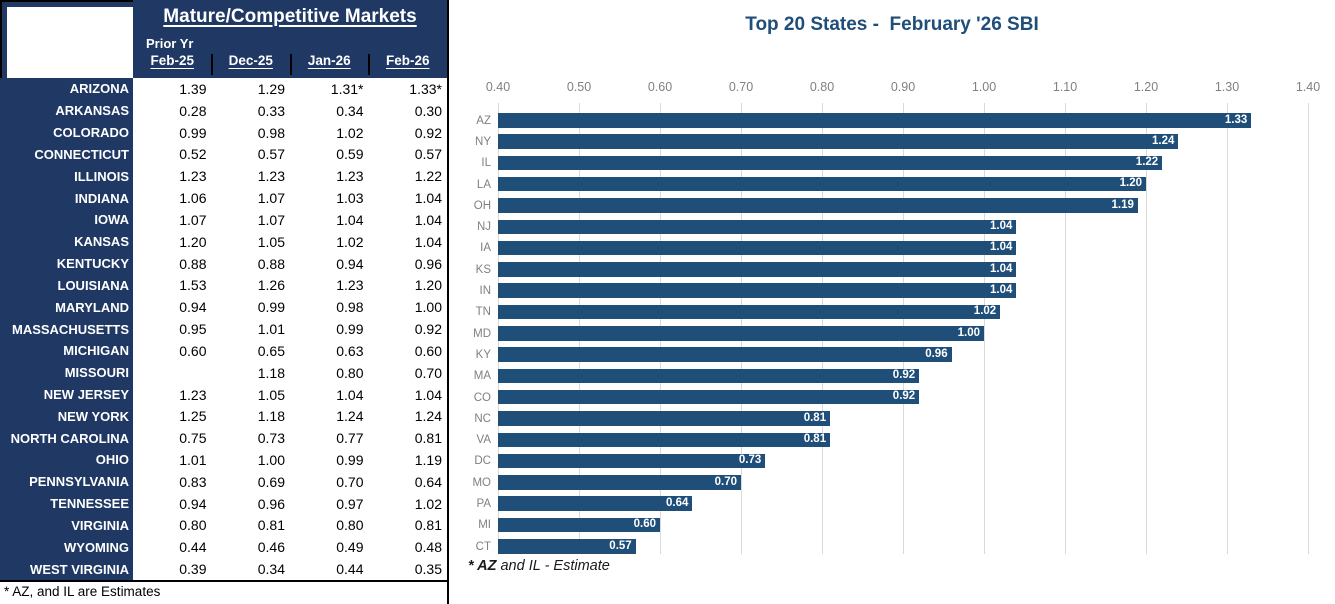 This screenshot has height=604, width=1335. I want to click on bar: 0.60, so click(579, 525).